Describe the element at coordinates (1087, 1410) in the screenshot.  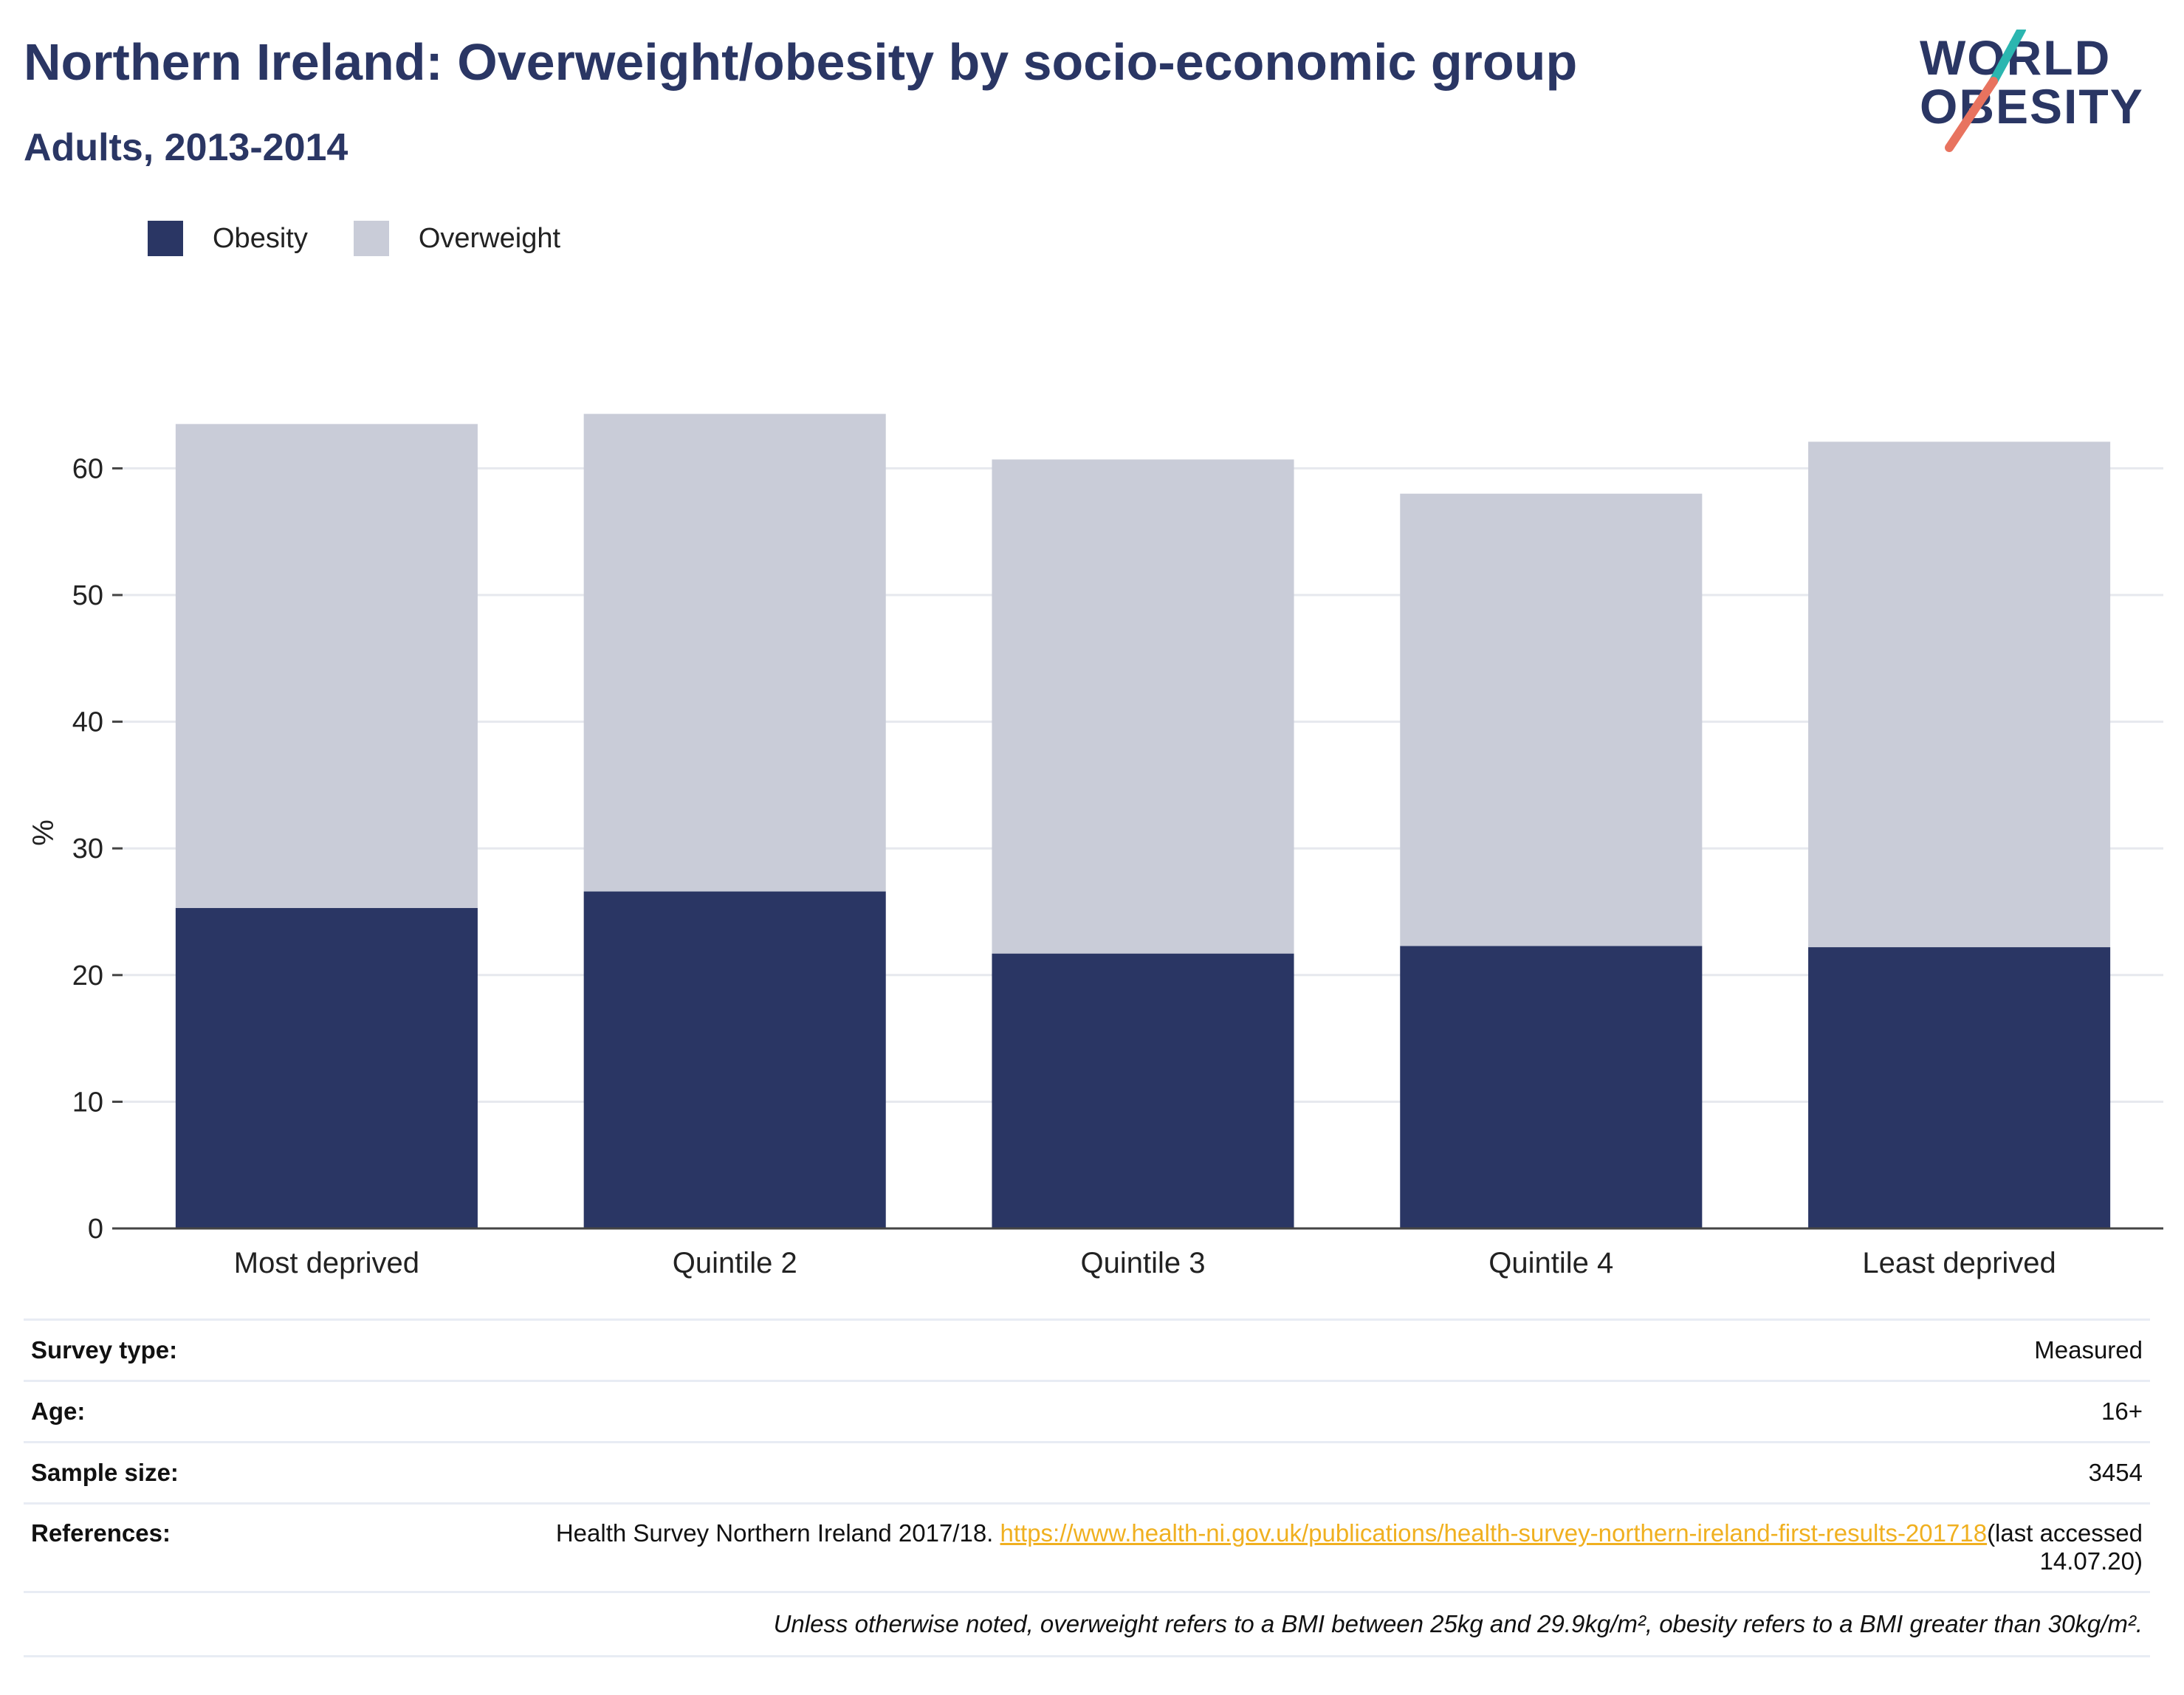
I see `info-row-age: Age: 16+` at that location.